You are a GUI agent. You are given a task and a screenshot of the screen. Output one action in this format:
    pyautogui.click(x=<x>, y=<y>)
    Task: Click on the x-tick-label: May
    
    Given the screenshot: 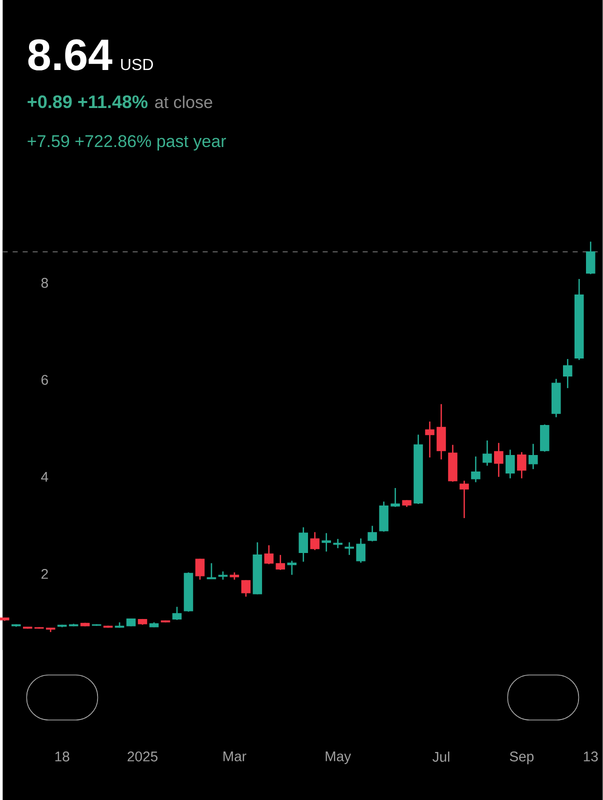 What is the action you would take?
    pyautogui.click(x=339, y=758)
    